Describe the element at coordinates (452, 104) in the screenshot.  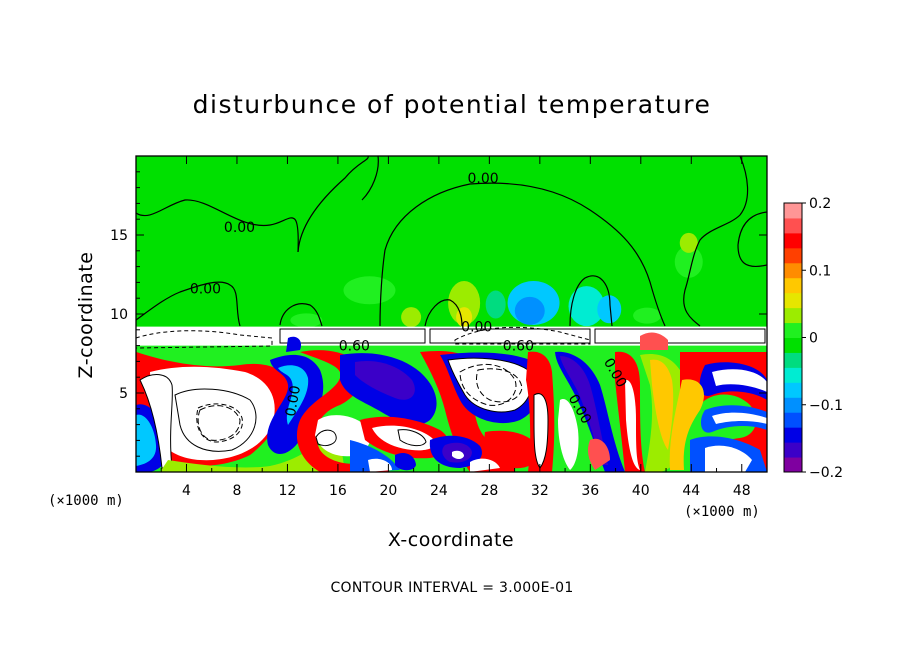
I see `chart-title: disturbunce of potential temperature` at that location.